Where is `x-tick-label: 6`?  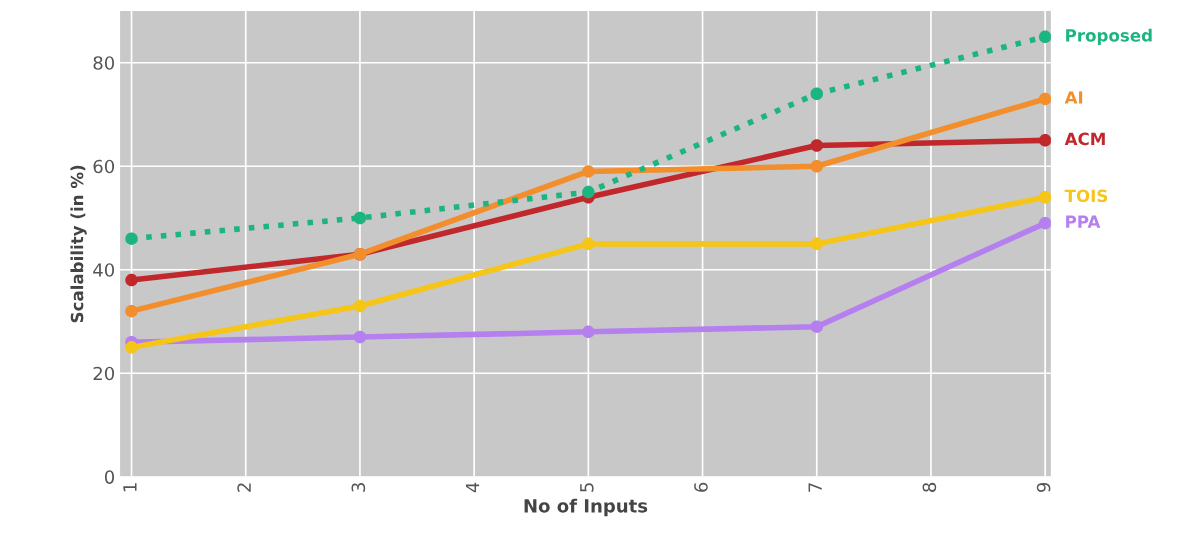
x-tick-label: 6 is located at coordinates (701, 487).